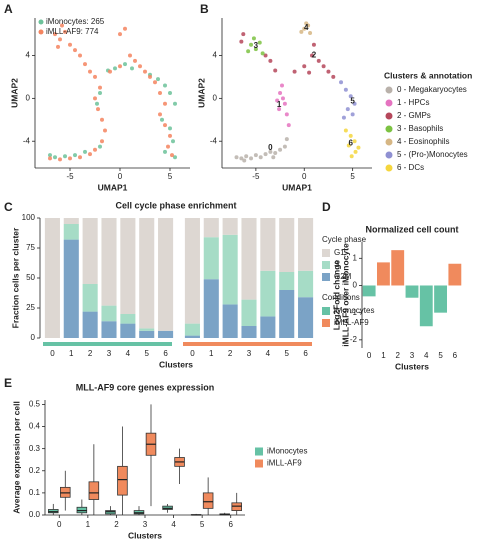 Image resolution: width=477 pixels, height=550 pixels. Describe the element at coordinates (256, 176) in the screenshot. I see `x-tick-label: -5` at that location.